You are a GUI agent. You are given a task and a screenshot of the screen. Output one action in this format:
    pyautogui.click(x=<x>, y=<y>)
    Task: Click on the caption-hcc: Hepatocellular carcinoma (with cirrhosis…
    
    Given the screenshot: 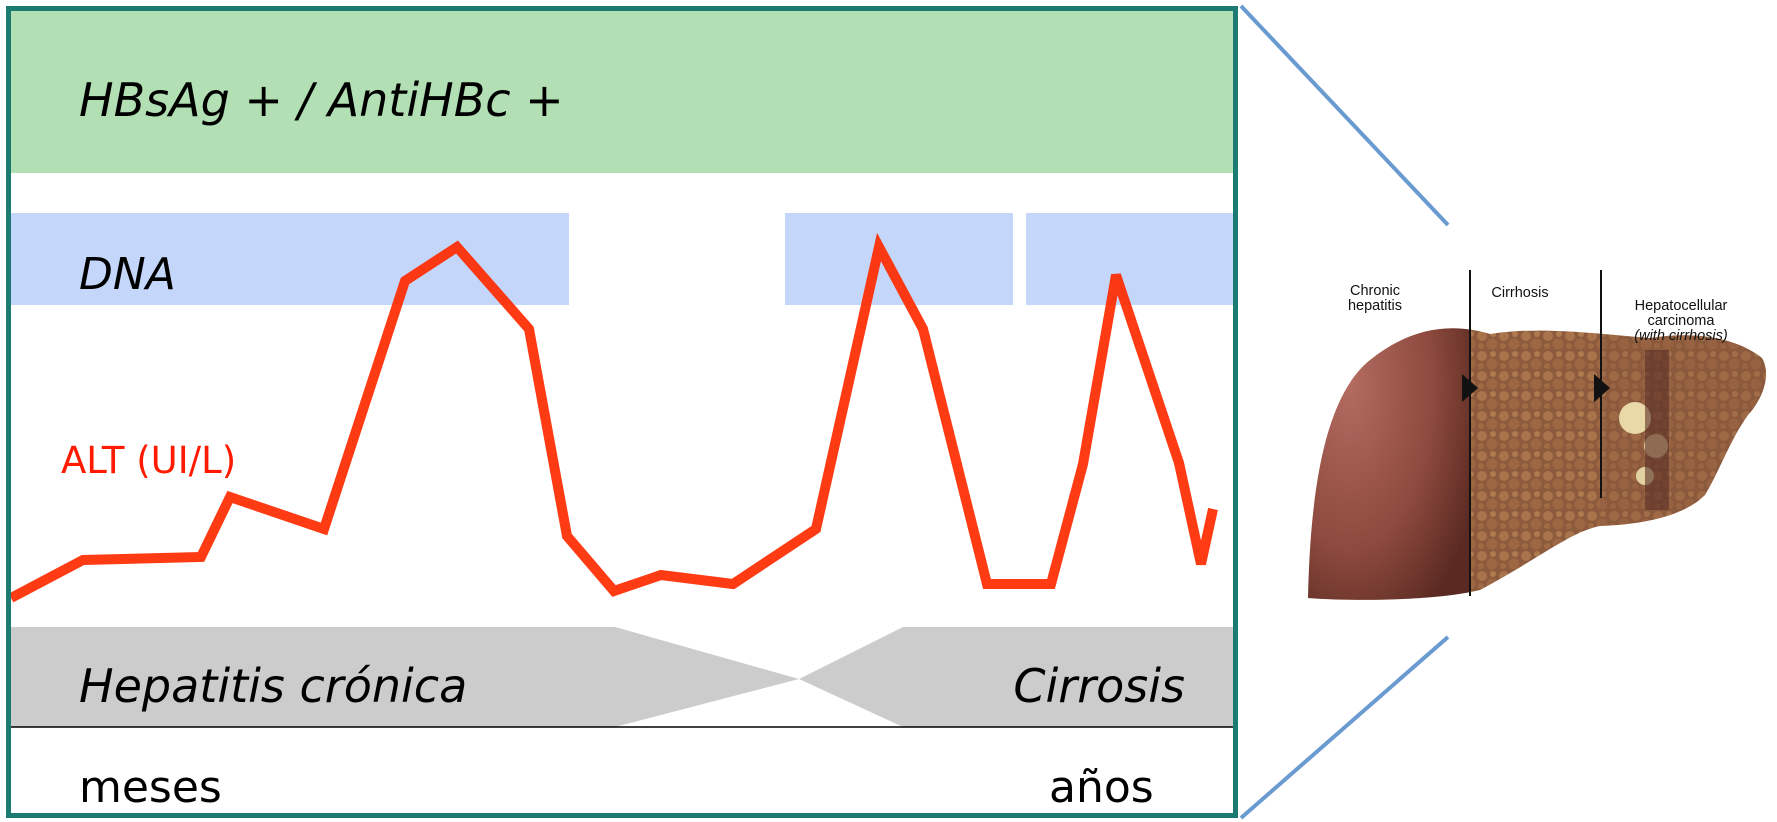 What is the action you would take?
    pyautogui.click(x=1681, y=321)
    